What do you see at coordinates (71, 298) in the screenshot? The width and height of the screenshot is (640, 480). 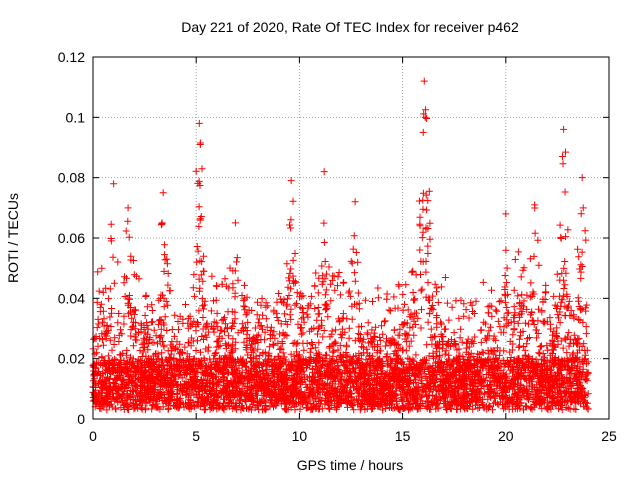 I see `y-tick-label: 0.04` at bounding box center [71, 298].